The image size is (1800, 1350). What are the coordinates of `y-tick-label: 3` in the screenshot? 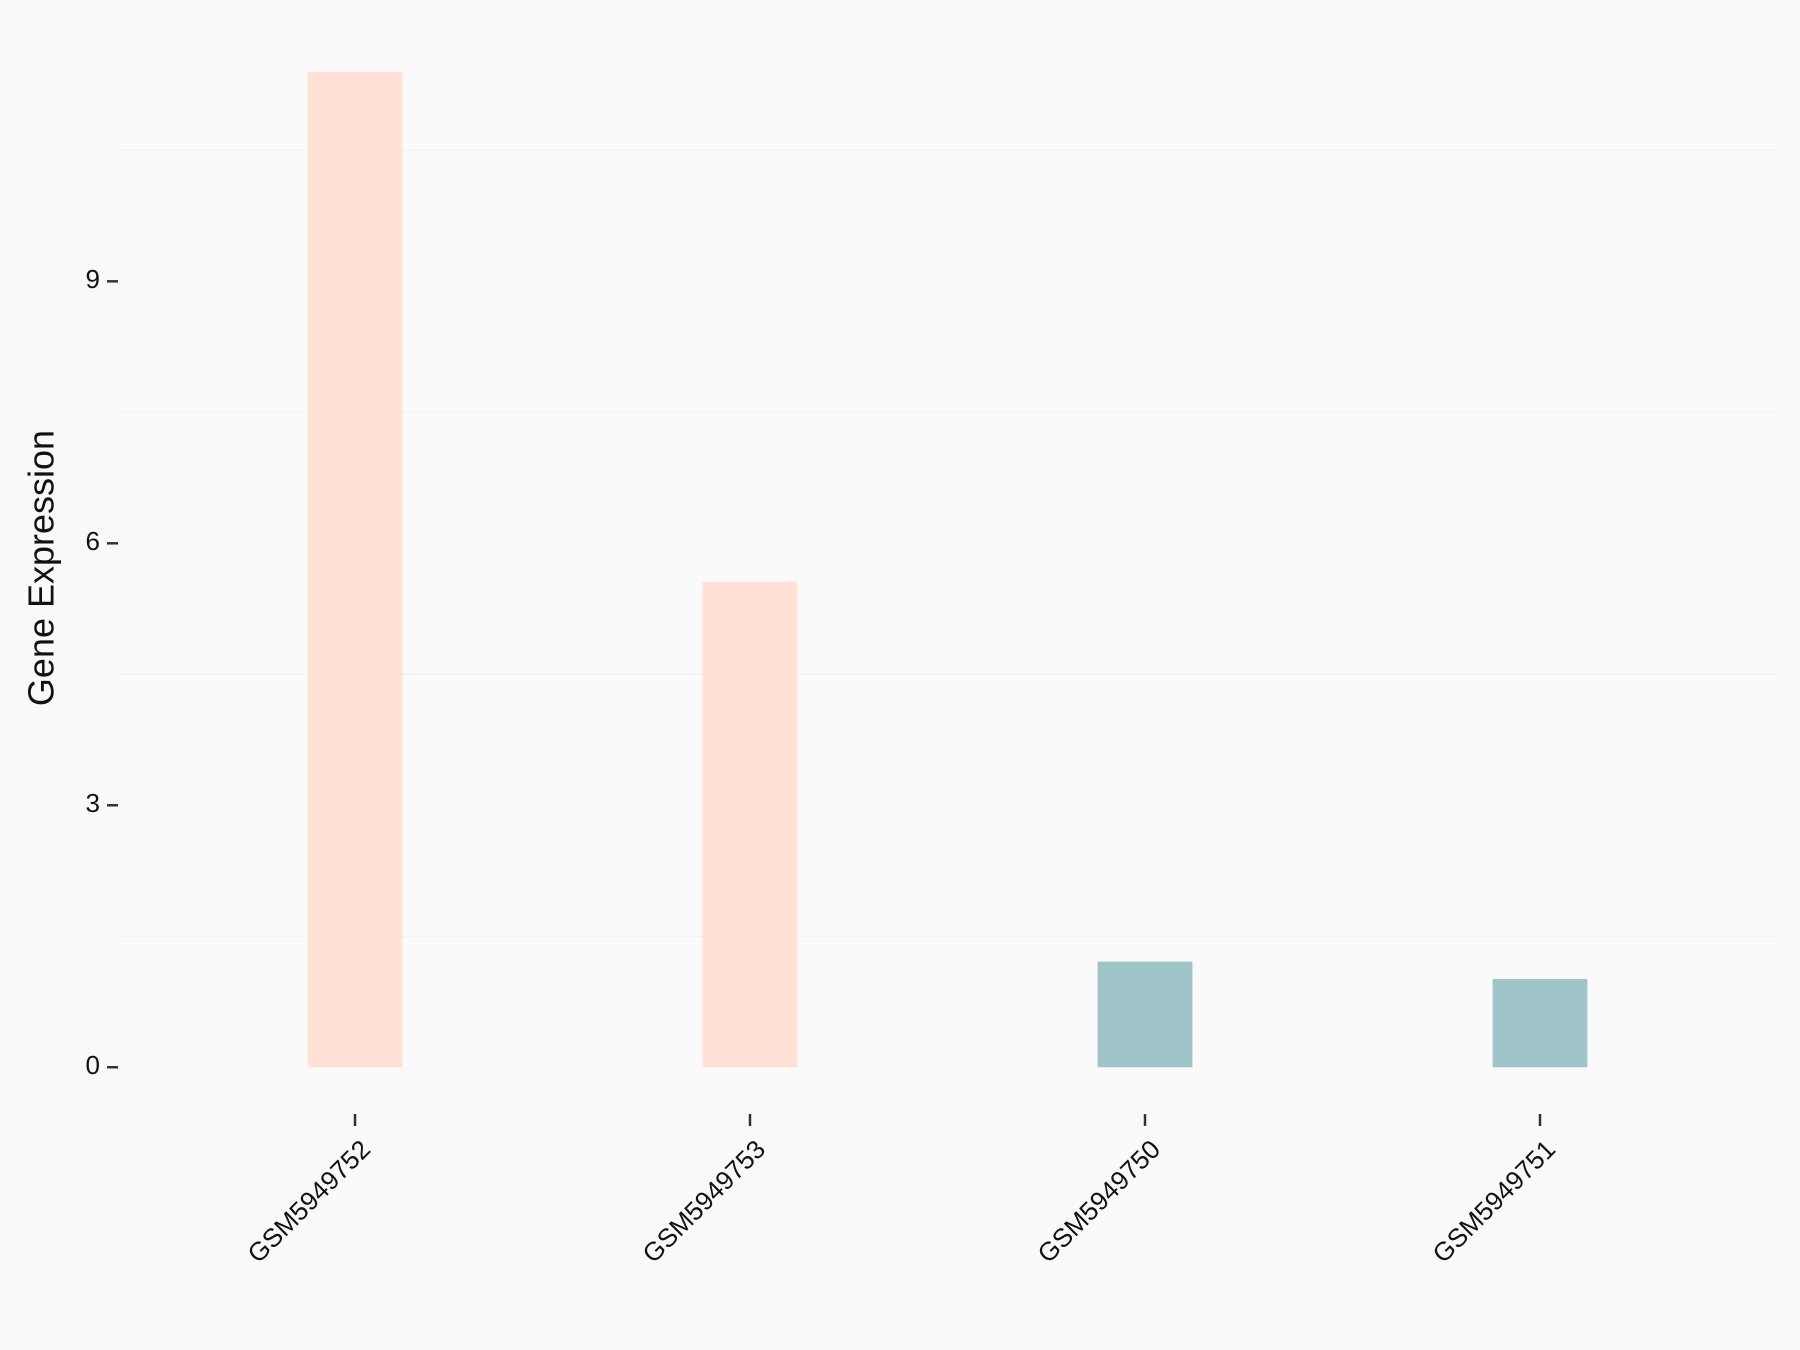 It's located at (93, 803).